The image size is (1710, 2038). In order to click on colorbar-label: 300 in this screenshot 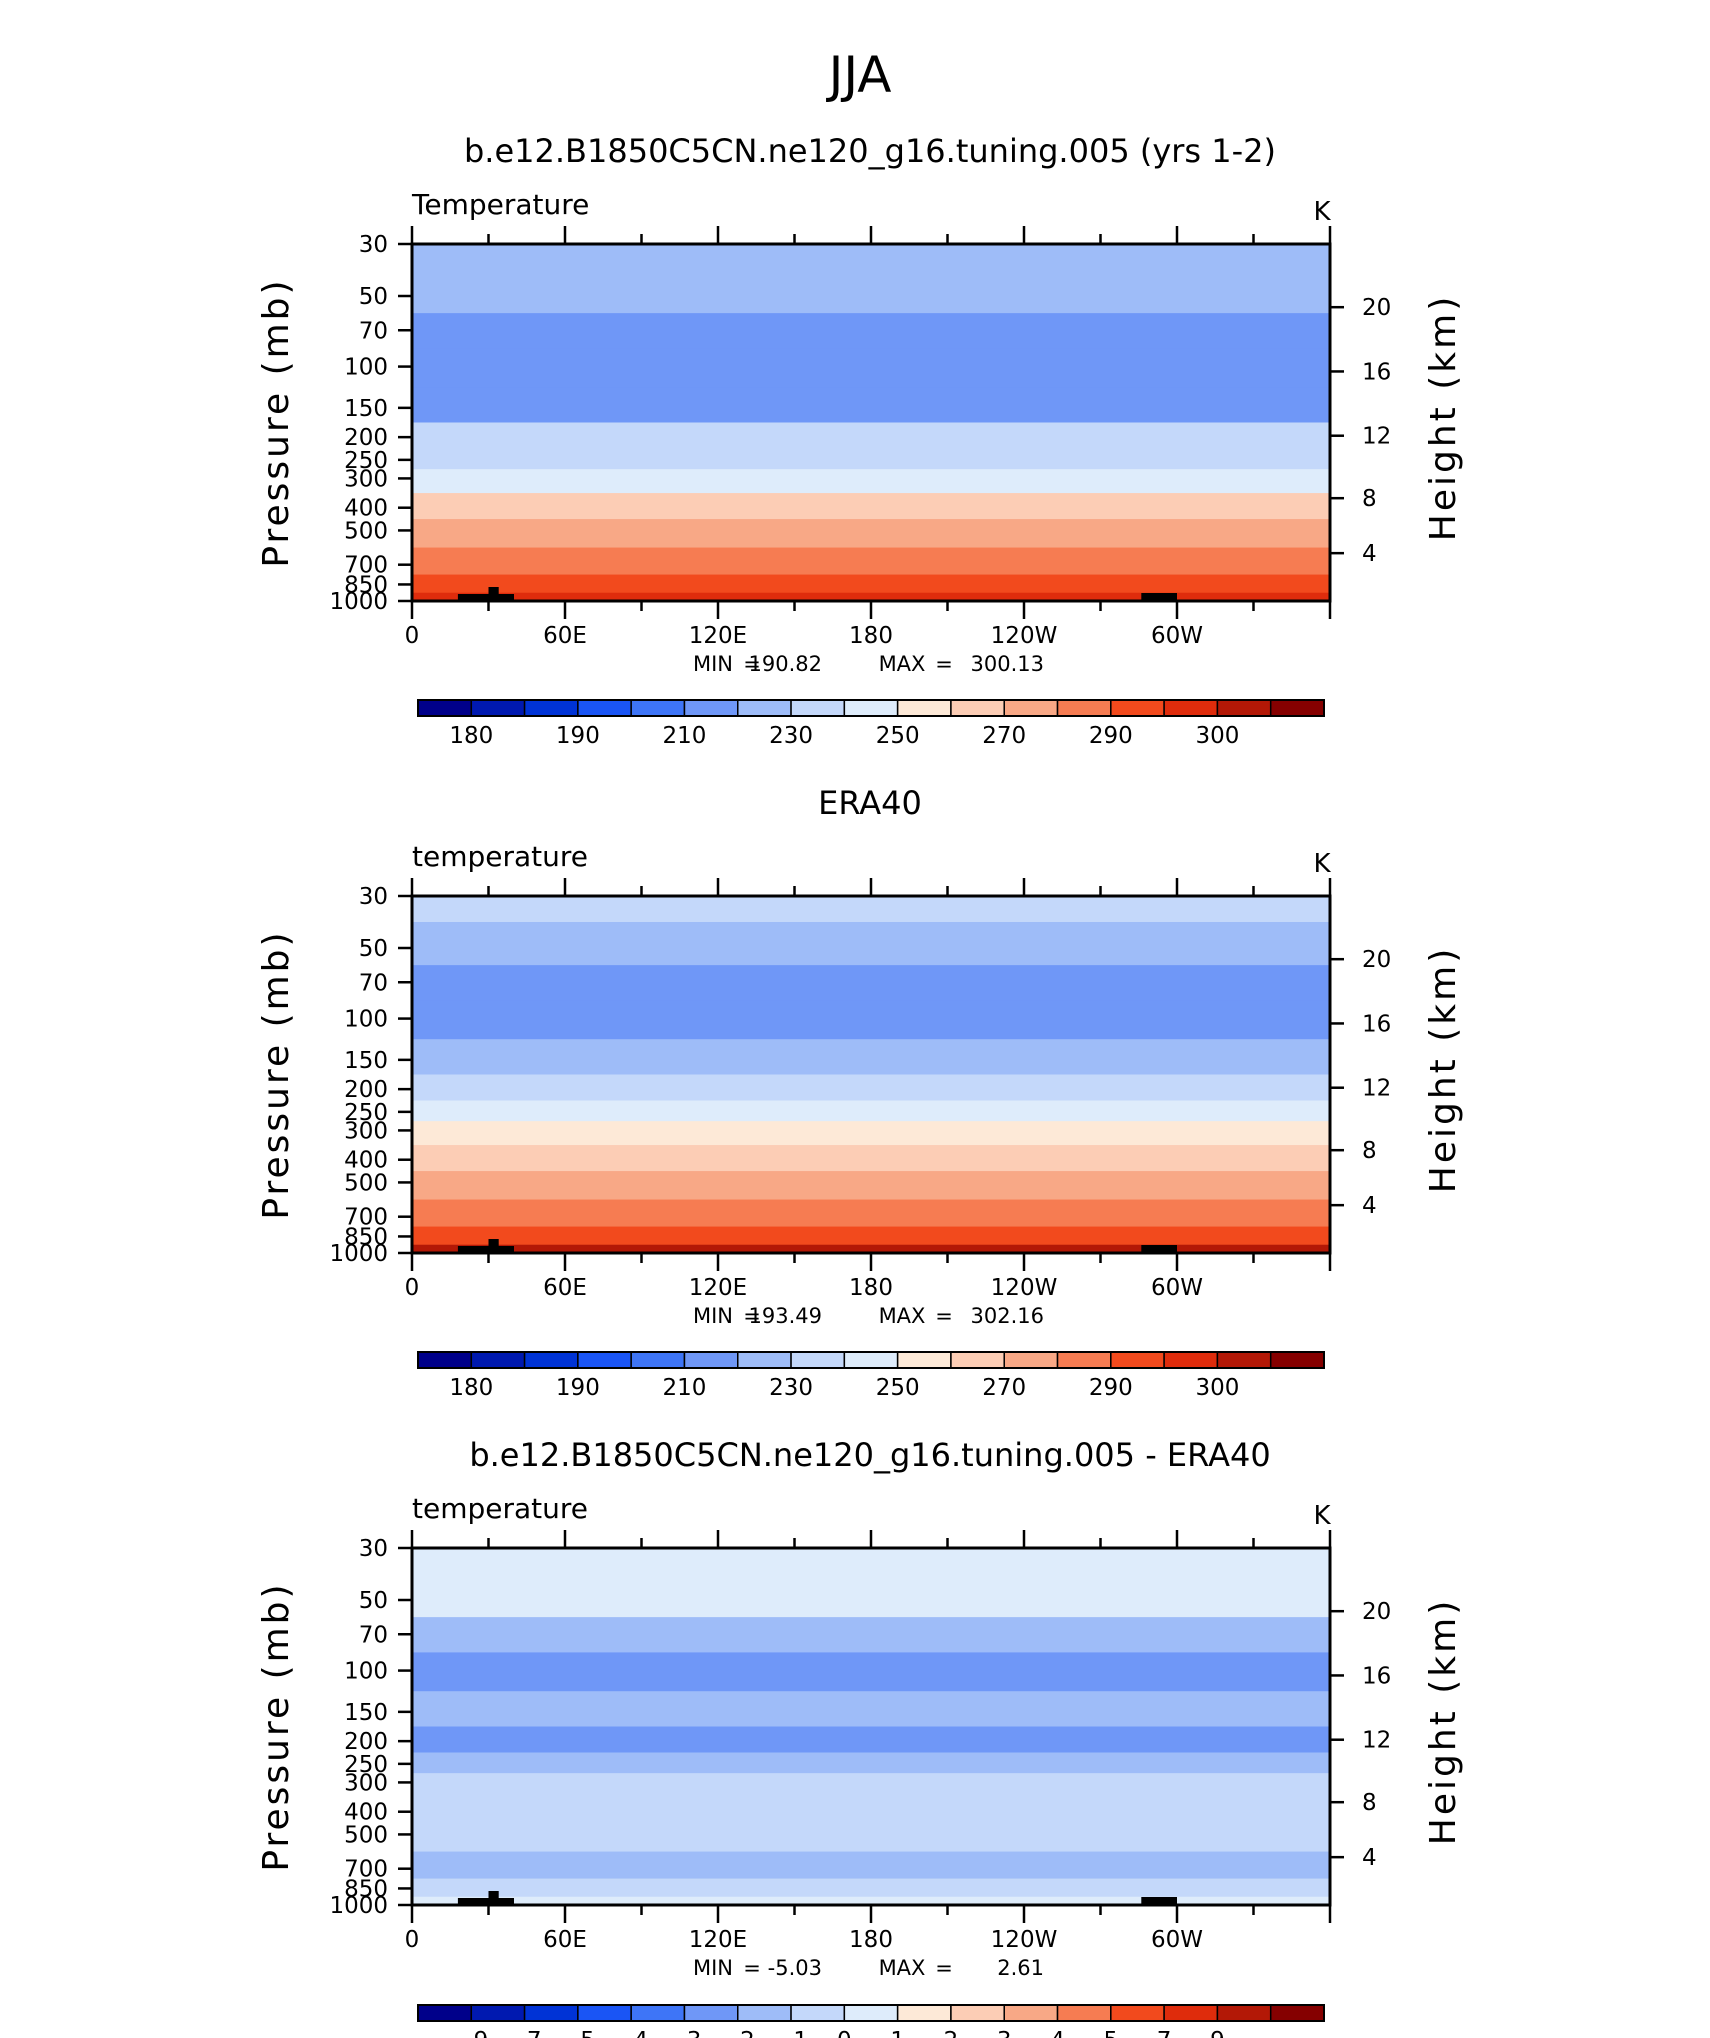, I will do `click(1217, 736)`.